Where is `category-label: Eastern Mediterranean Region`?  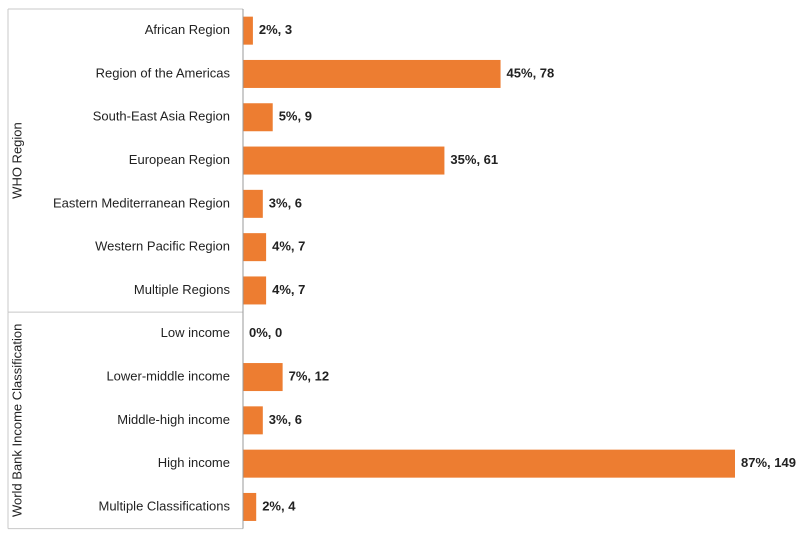
category-label: Eastern Mediterranean Region is located at coordinates (141, 202).